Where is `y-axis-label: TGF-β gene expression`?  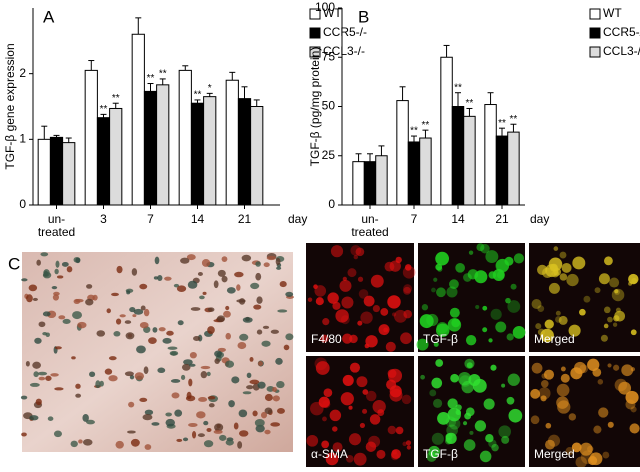 y-axis-label: TGF-β gene expression is located at coordinates (10, 106).